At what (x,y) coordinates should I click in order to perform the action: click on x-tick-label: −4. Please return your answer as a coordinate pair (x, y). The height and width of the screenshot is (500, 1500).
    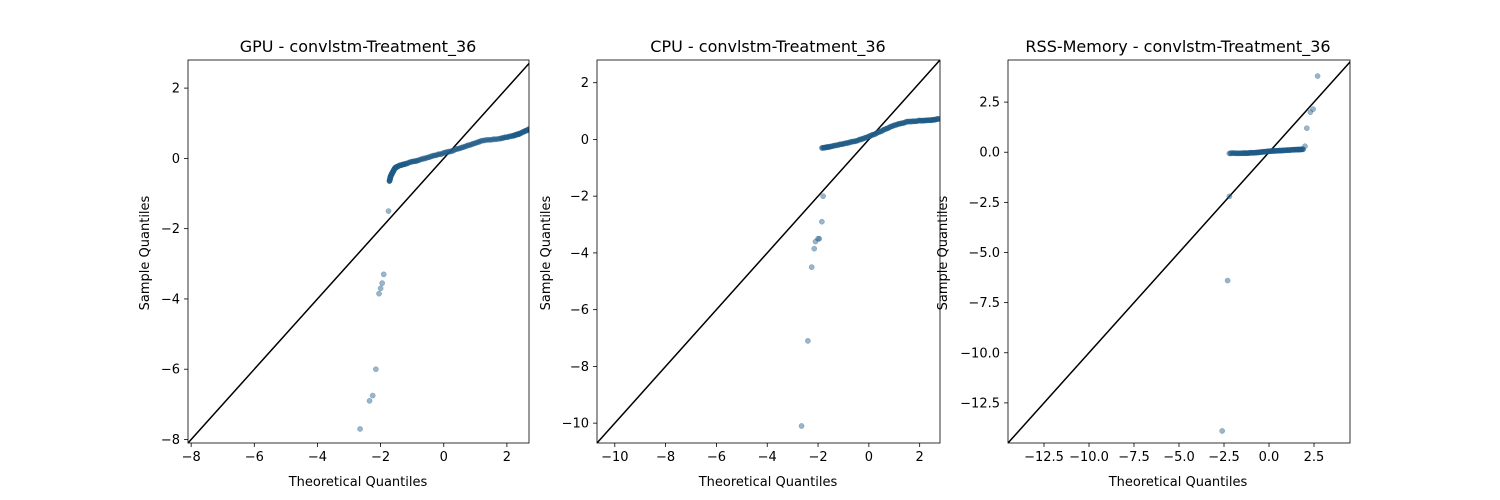
    Looking at the image, I should click on (317, 457).